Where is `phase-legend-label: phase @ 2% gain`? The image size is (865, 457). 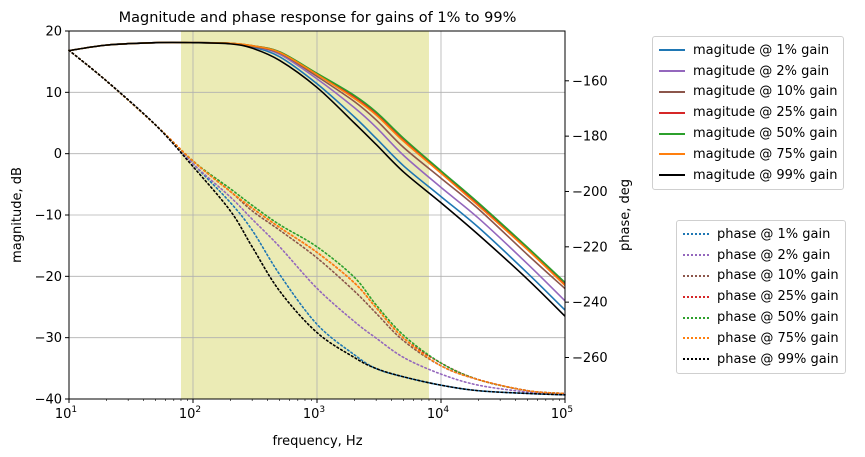
phase-legend-label: phase @ 2% gain is located at coordinates (774, 255).